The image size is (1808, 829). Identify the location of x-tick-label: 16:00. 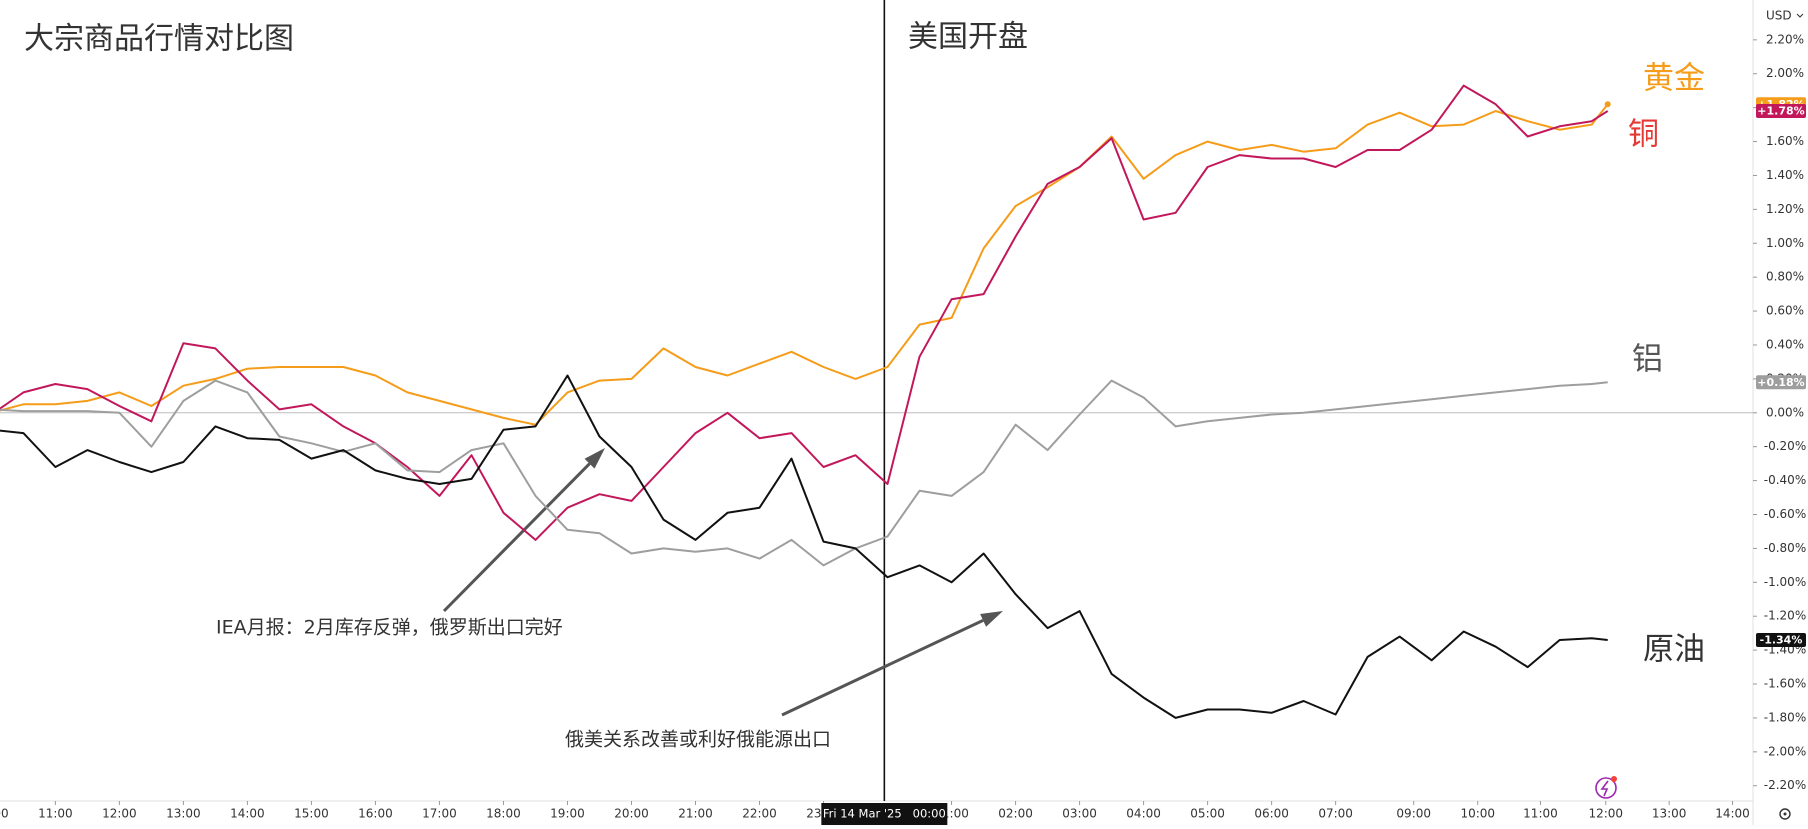
(375, 814).